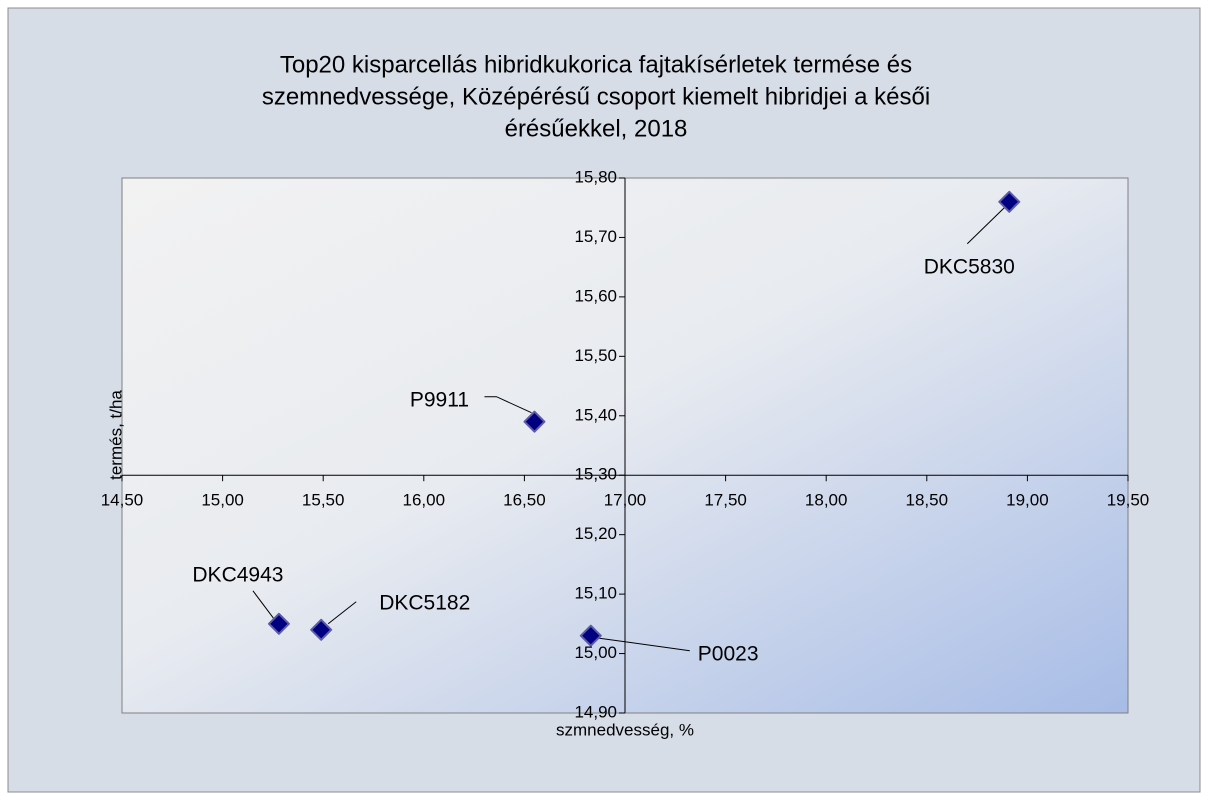 The image size is (1208, 800). What do you see at coordinates (424, 602) in the screenshot?
I see `point-label: DKC5182` at bounding box center [424, 602].